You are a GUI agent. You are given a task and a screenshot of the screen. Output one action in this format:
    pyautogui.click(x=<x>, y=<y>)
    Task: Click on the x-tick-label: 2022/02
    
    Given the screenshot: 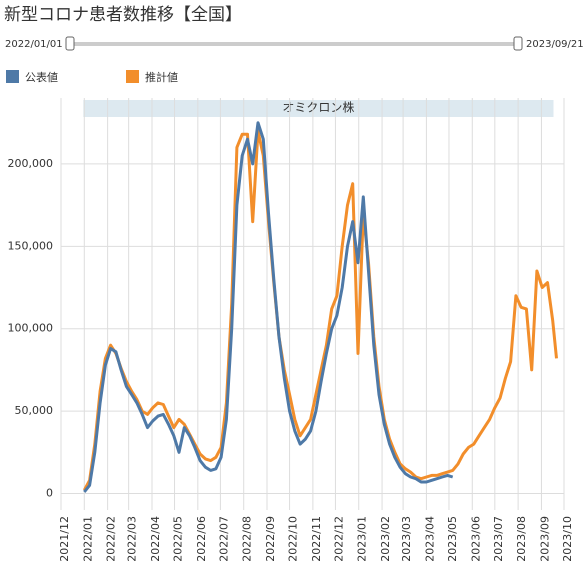 What is the action you would take?
    pyautogui.click(x=111, y=539)
    